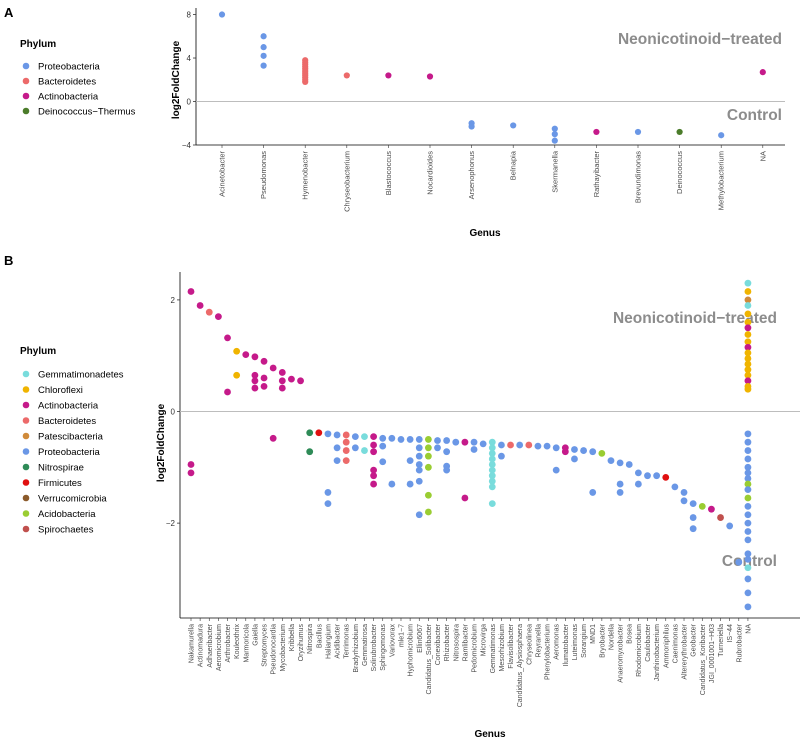  What do you see at coordinates (401, 635) in the screenshot?
I see `x-tick-label: mle1−7` at bounding box center [401, 635].